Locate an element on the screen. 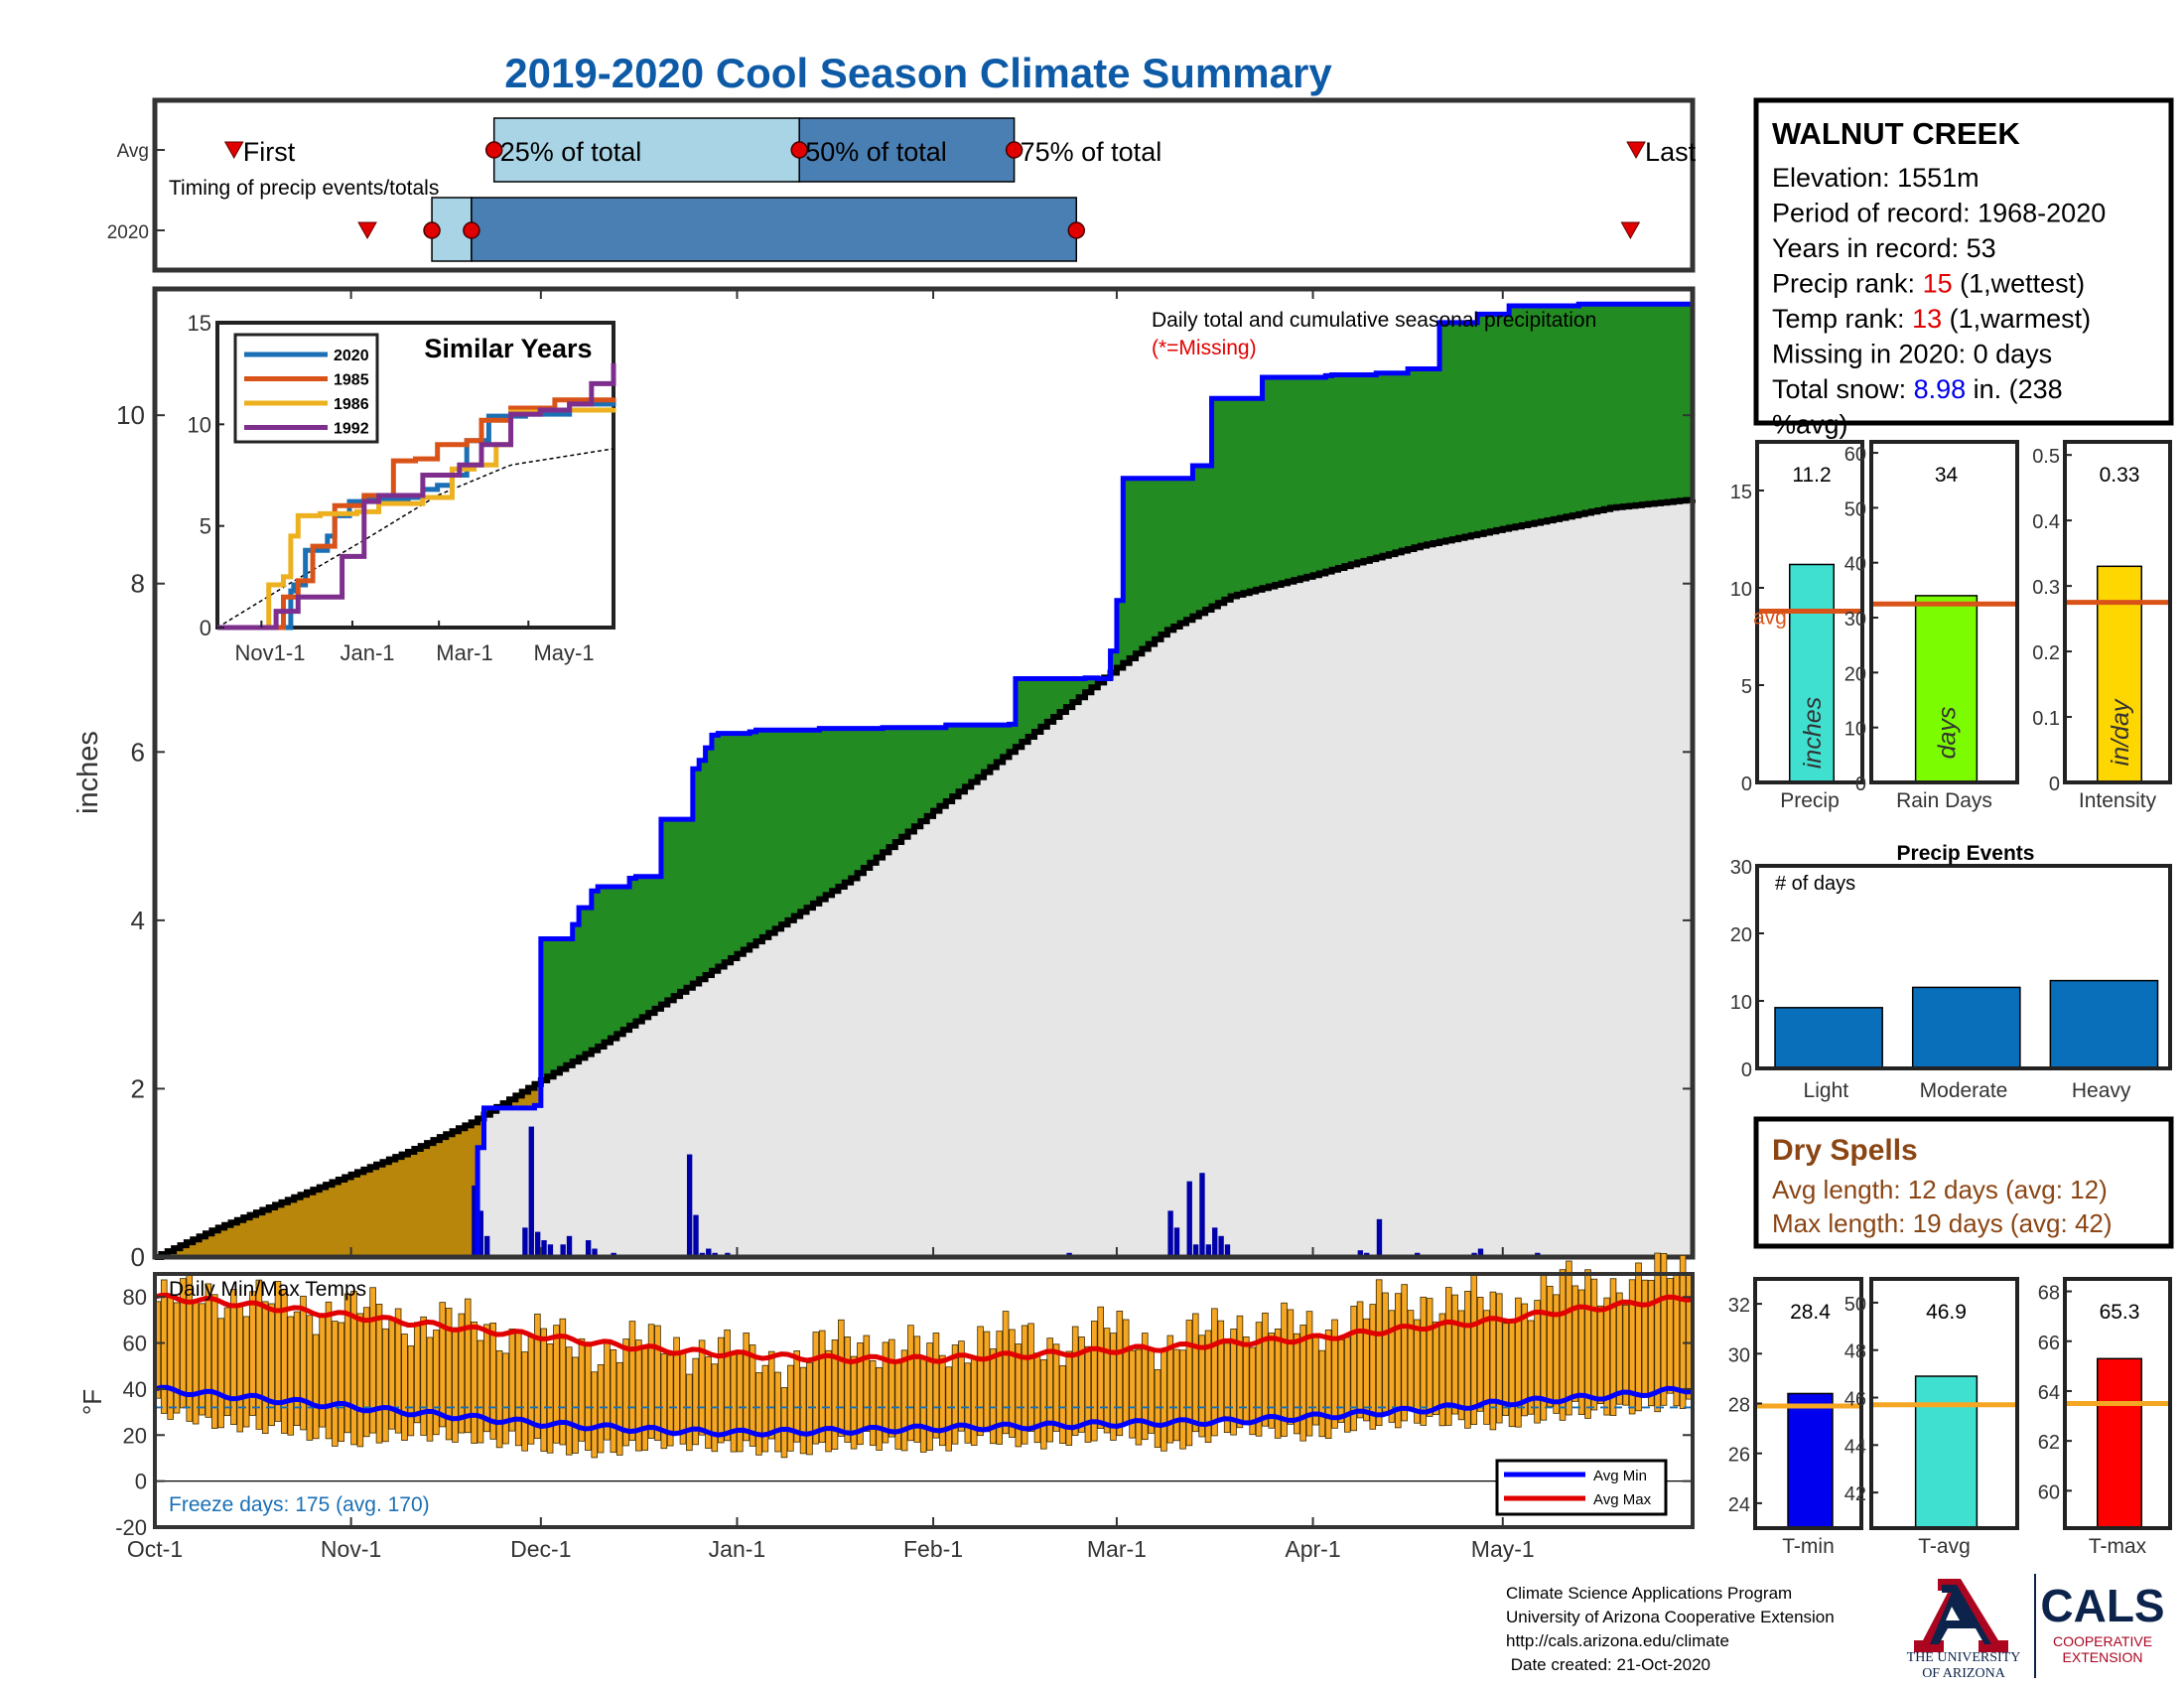 This screenshot has width=2184, height=1688. x-tick-label: Nov-1 is located at coordinates (351, 1549).